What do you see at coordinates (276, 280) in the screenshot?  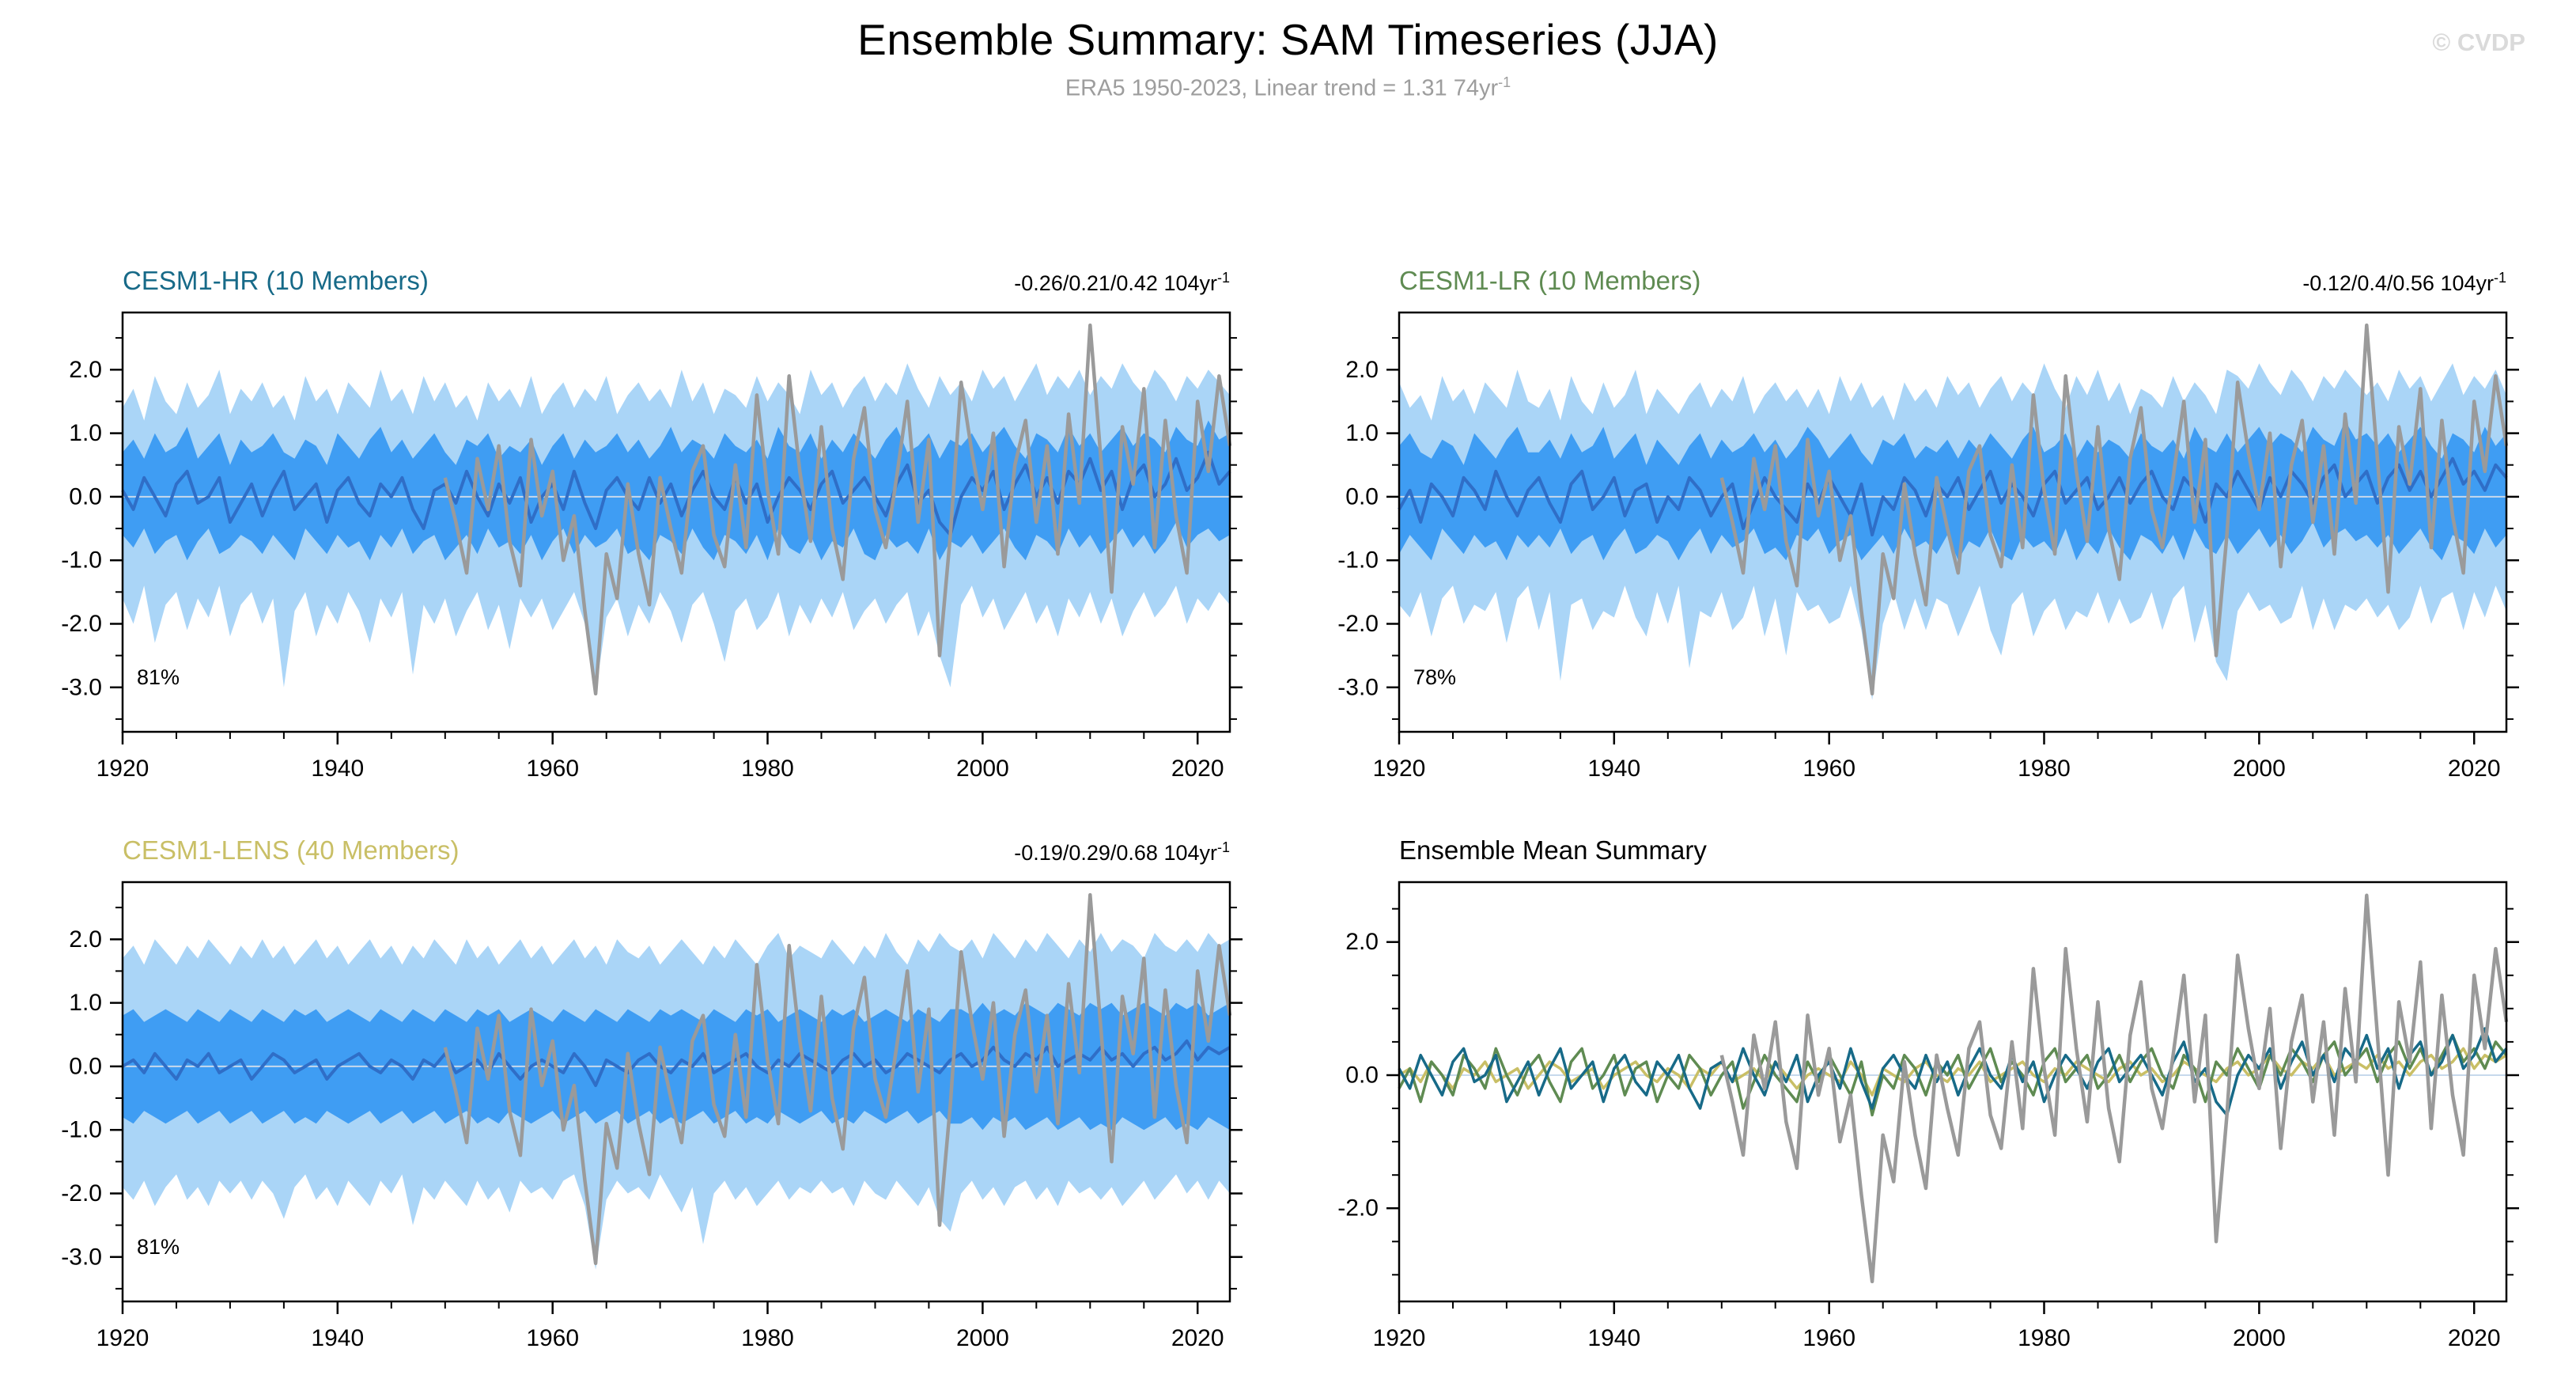 I see `panel-title-cesm1-hr: CESM1-HR (10 Members)` at bounding box center [276, 280].